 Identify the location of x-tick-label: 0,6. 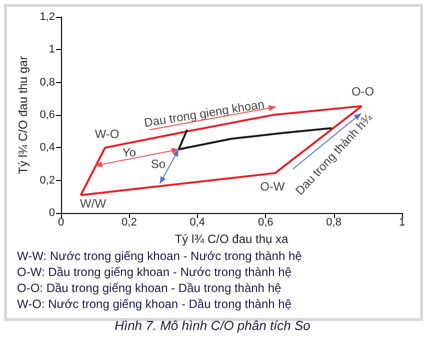
(266, 222).